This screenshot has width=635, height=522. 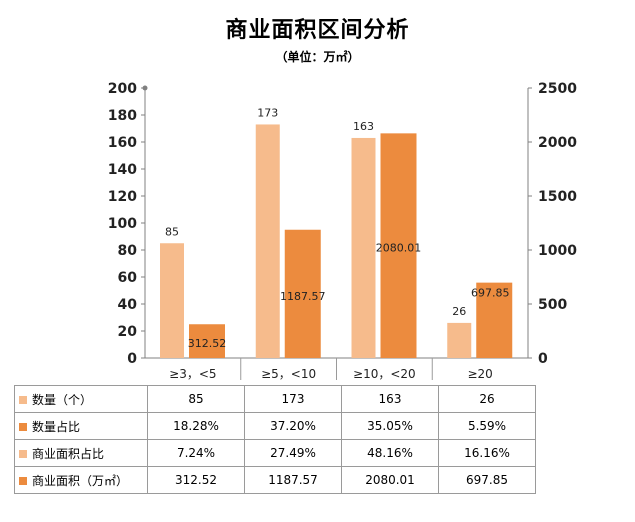 What do you see at coordinates (487, 480) in the screenshot?
I see `table-cell: 697.85` at bounding box center [487, 480].